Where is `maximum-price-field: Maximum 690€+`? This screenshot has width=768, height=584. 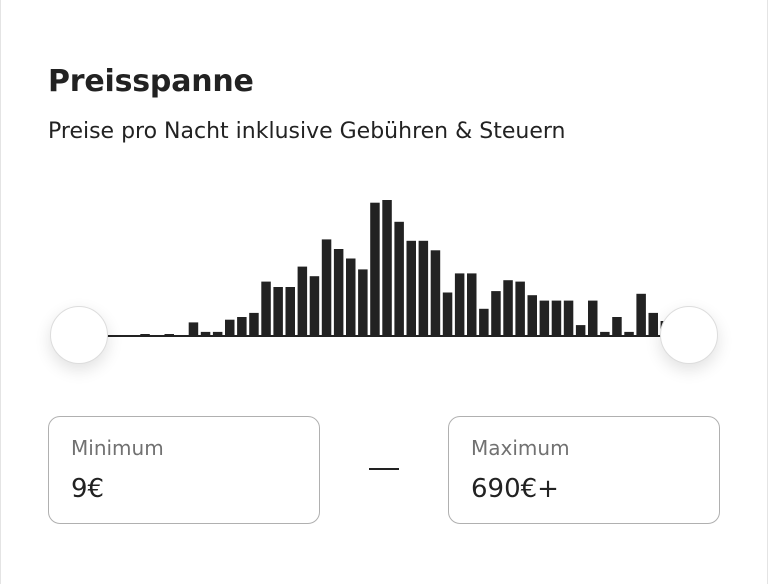 maximum-price-field: Maximum 690€+ is located at coordinates (584, 470).